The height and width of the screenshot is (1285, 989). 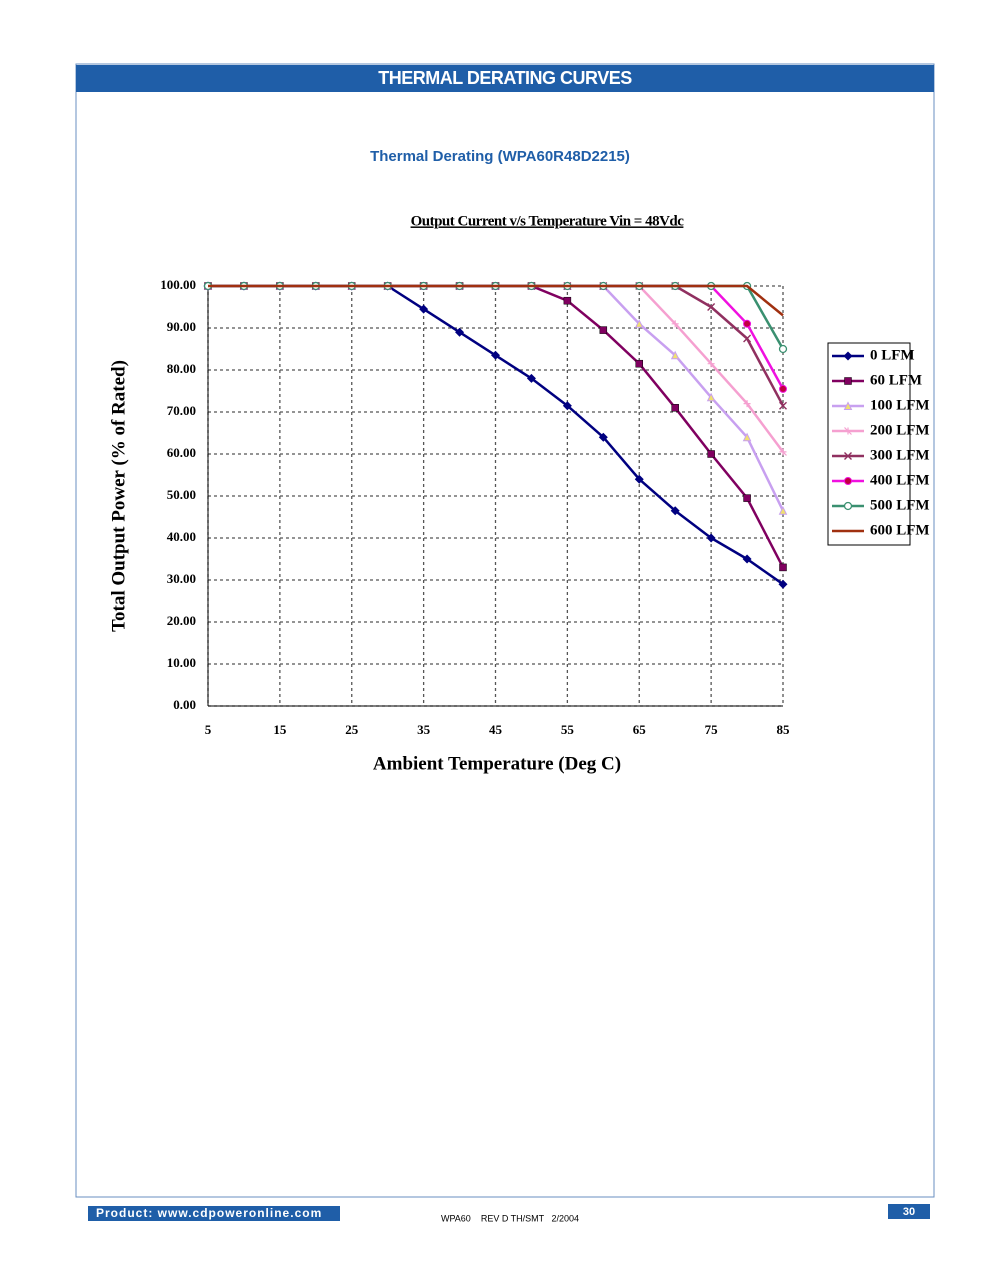 I want to click on header-bar, so click(x=505, y=78).